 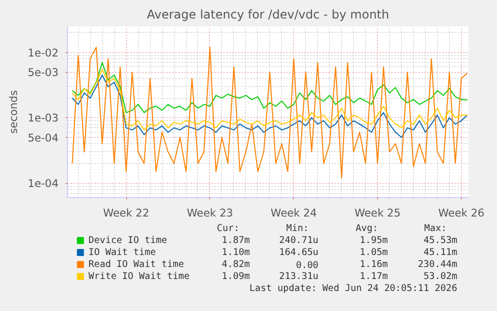 What do you see at coordinates (461, 213) in the screenshot?
I see `x-tick-label: Week 26` at bounding box center [461, 213].